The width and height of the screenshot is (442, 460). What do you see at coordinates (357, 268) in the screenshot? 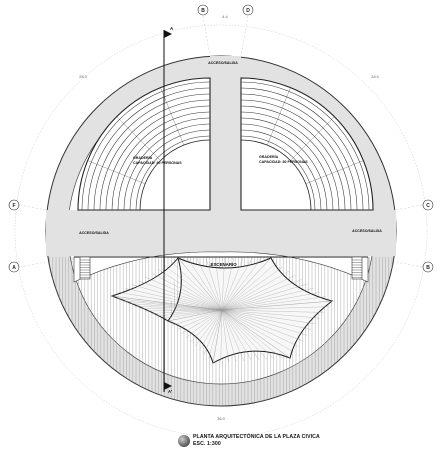
I see `right-stage-stairs` at bounding box center [357, 268].